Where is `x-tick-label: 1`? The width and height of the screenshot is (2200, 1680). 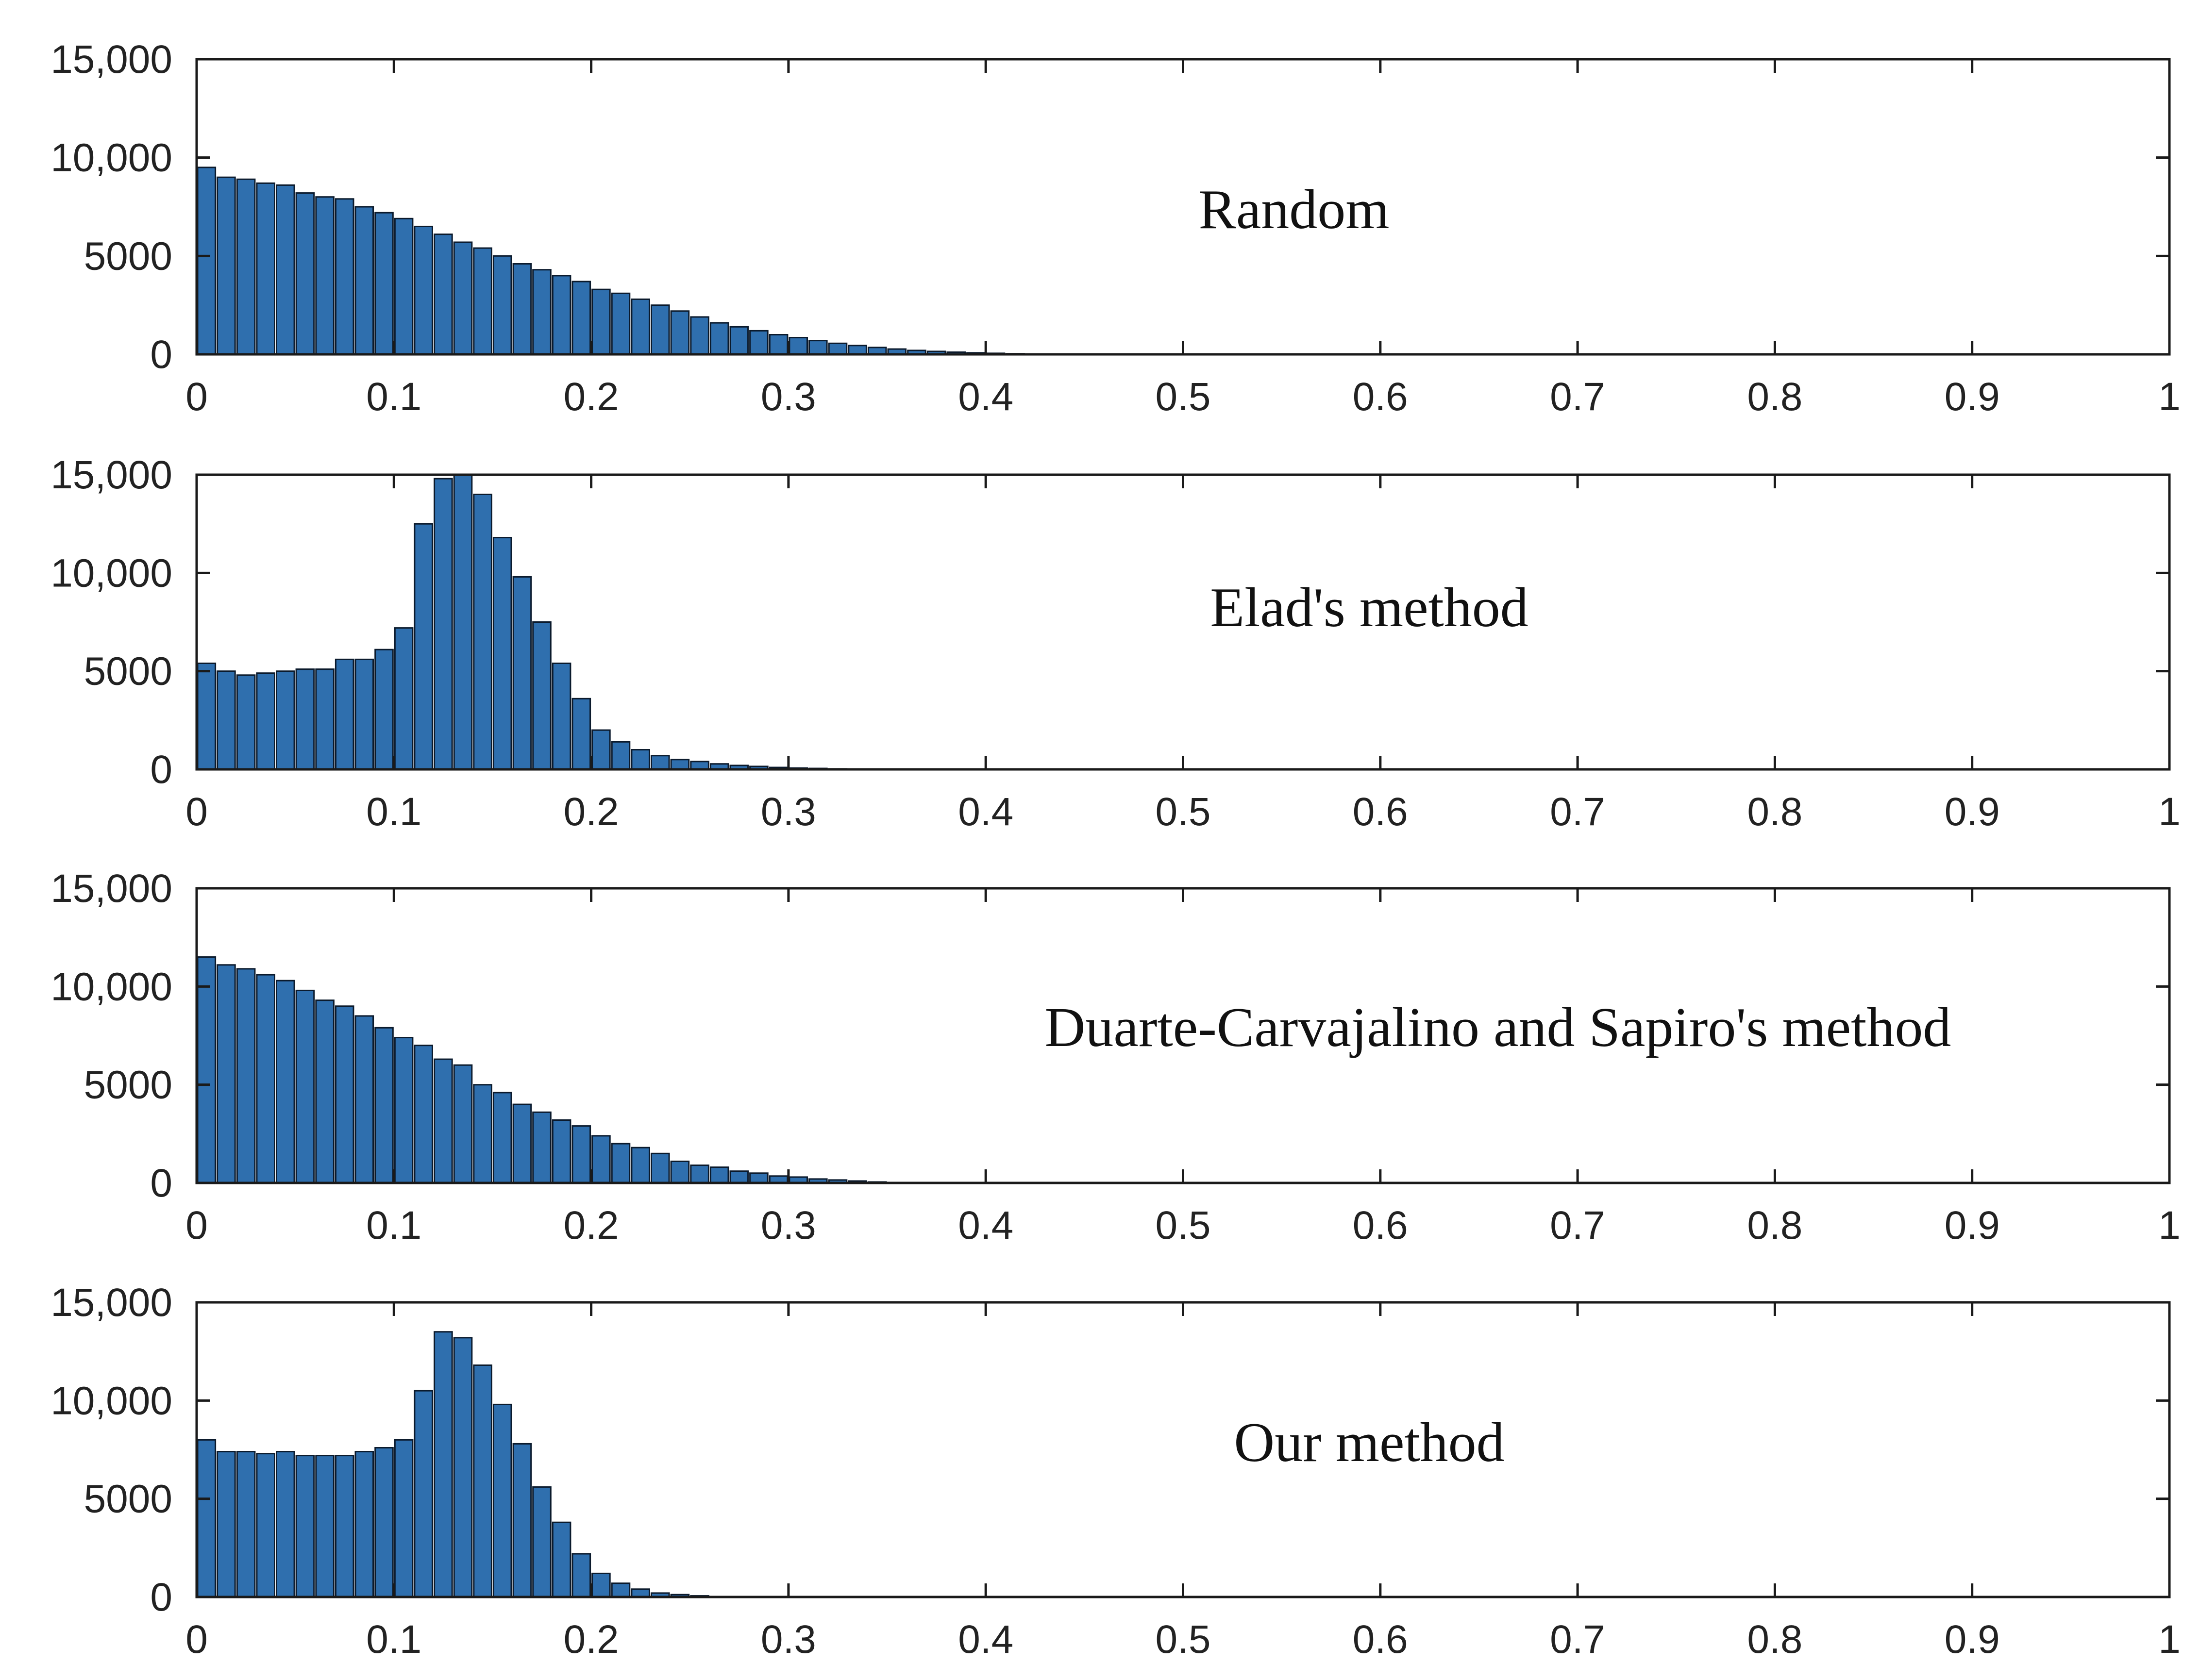 x-tick-label: 1 is located at coordinates (2169, 1639).